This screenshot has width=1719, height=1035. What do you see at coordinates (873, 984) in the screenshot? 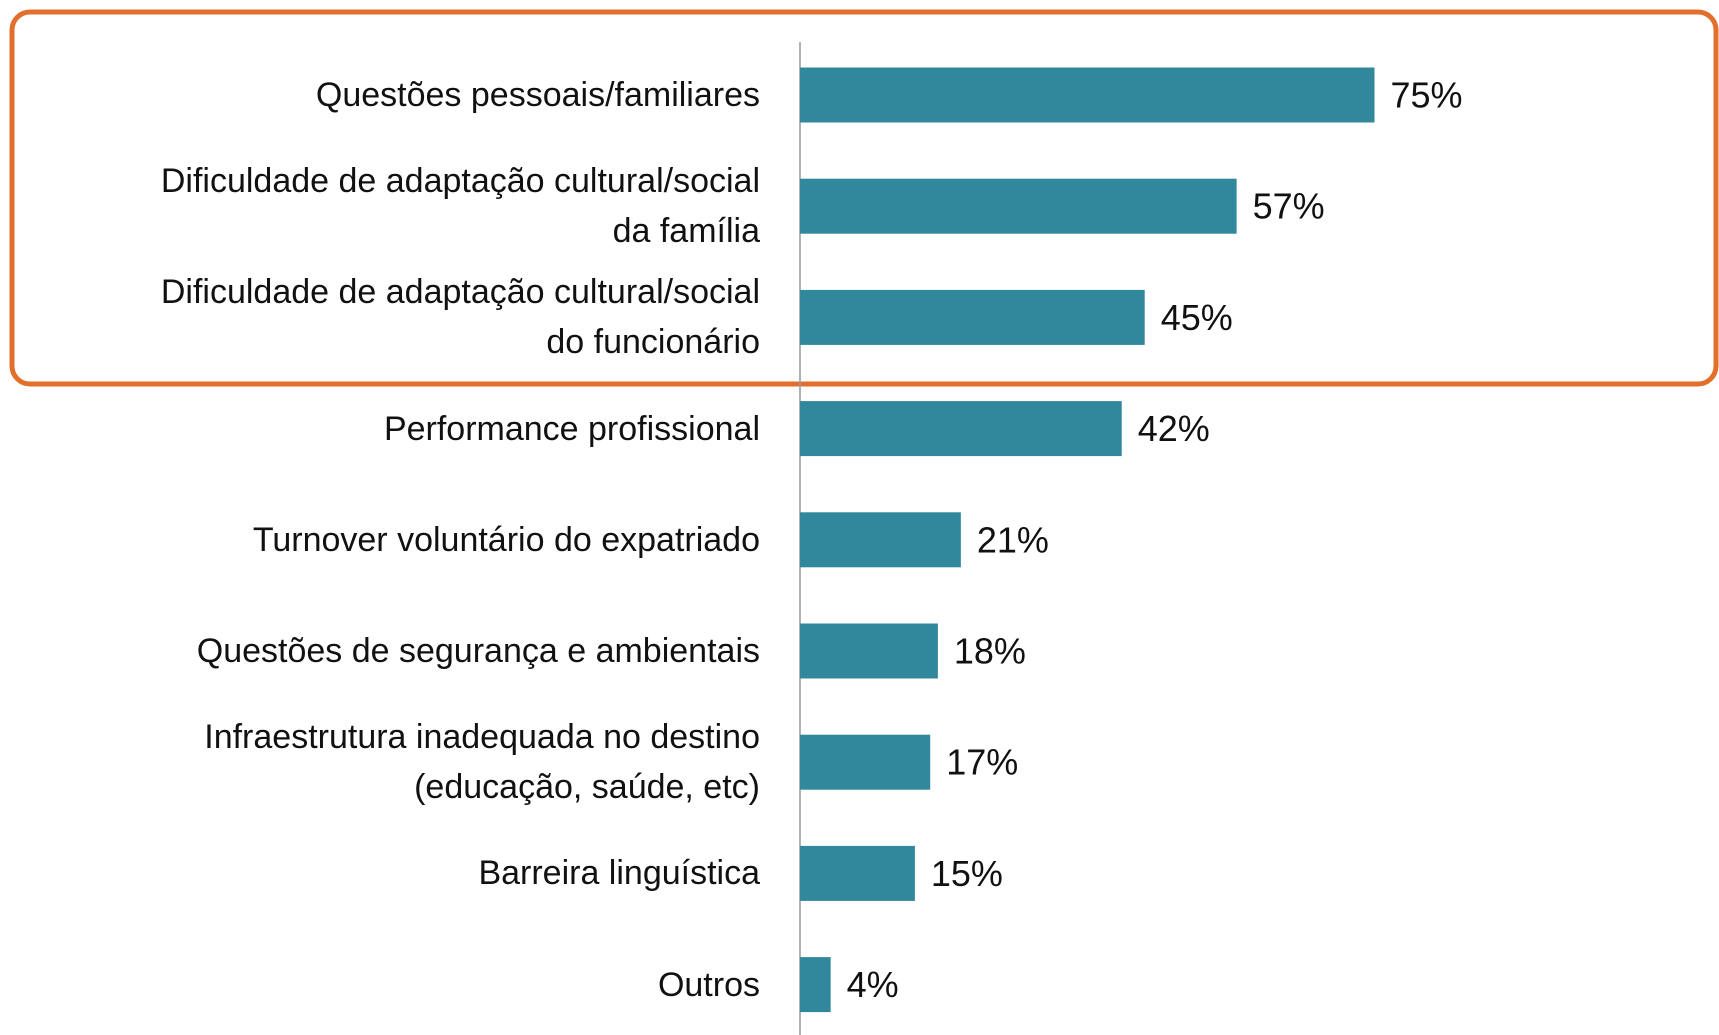
I see `value-label: 4%` at bounding box center [873, 984].